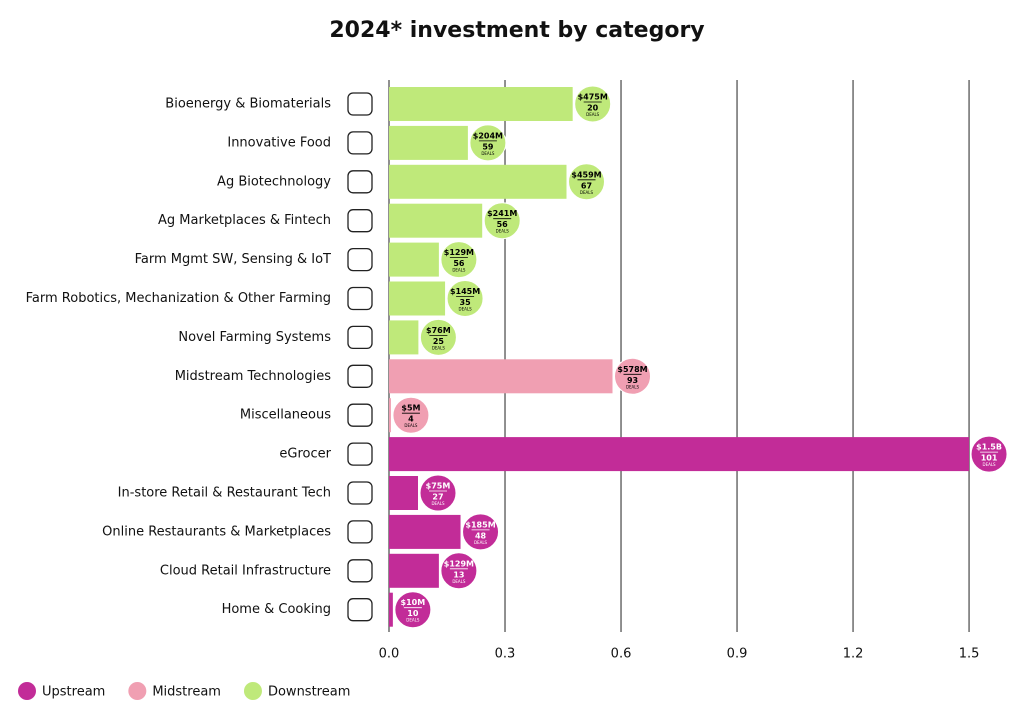 The image size is (1024, 706). What do you see at coordinates (437, 497) in the screenshot?
I see `deals-count: 27` at bounding box center [437, 497].